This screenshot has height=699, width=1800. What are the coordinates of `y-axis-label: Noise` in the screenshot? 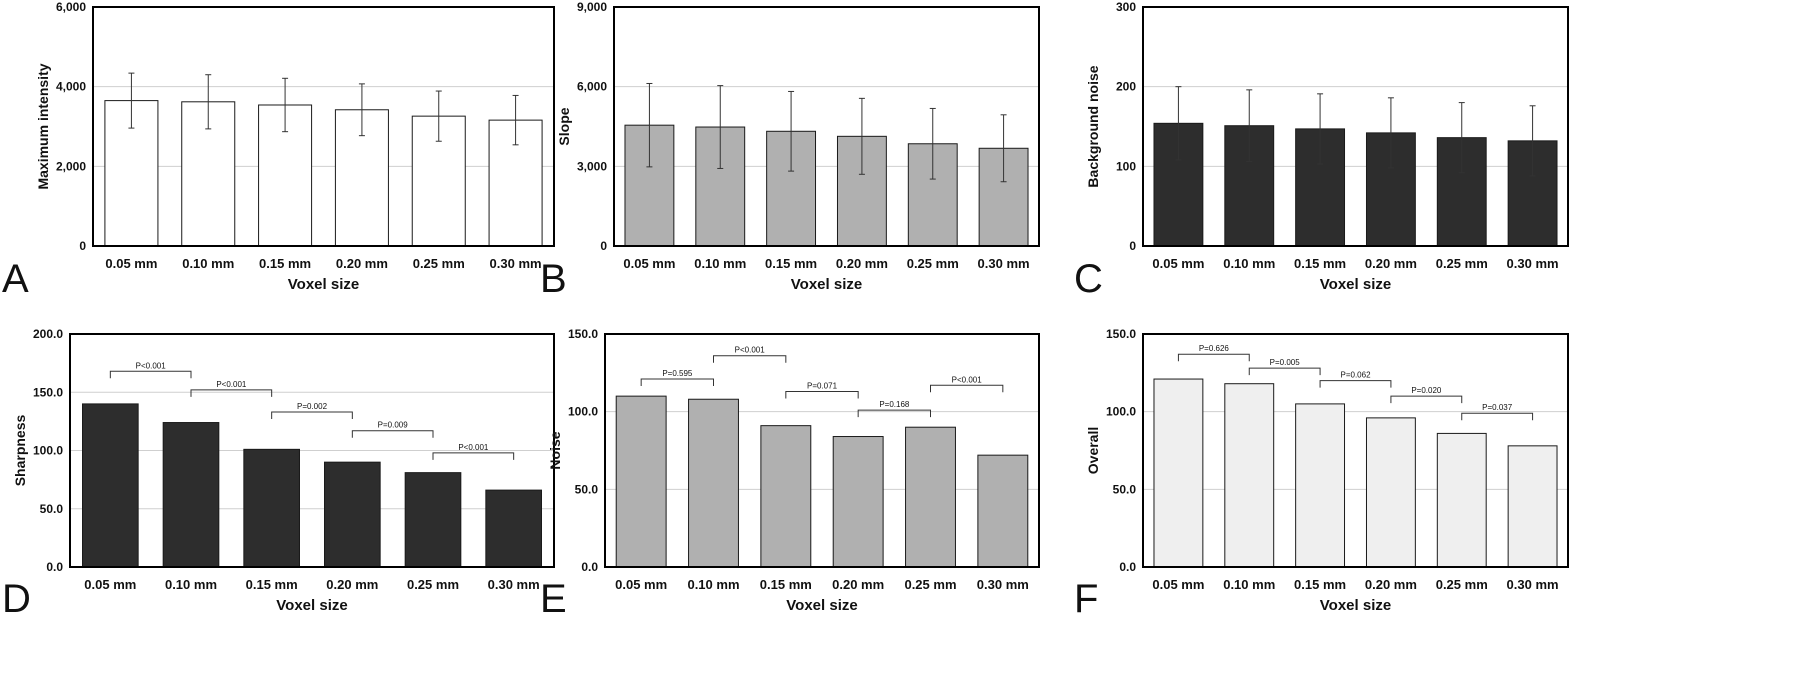 It's located at (555, 450).